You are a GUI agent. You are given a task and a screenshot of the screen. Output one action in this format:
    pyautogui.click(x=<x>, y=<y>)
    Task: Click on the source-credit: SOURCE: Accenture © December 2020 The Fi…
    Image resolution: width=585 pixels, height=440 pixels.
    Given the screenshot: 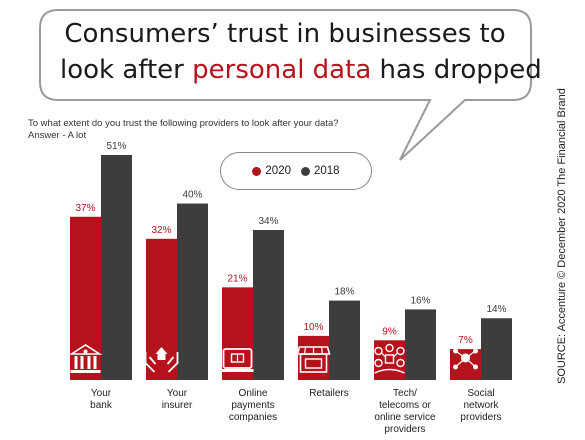 What is the action you would take?
    pyautogui.click(x=562, y=236)
    